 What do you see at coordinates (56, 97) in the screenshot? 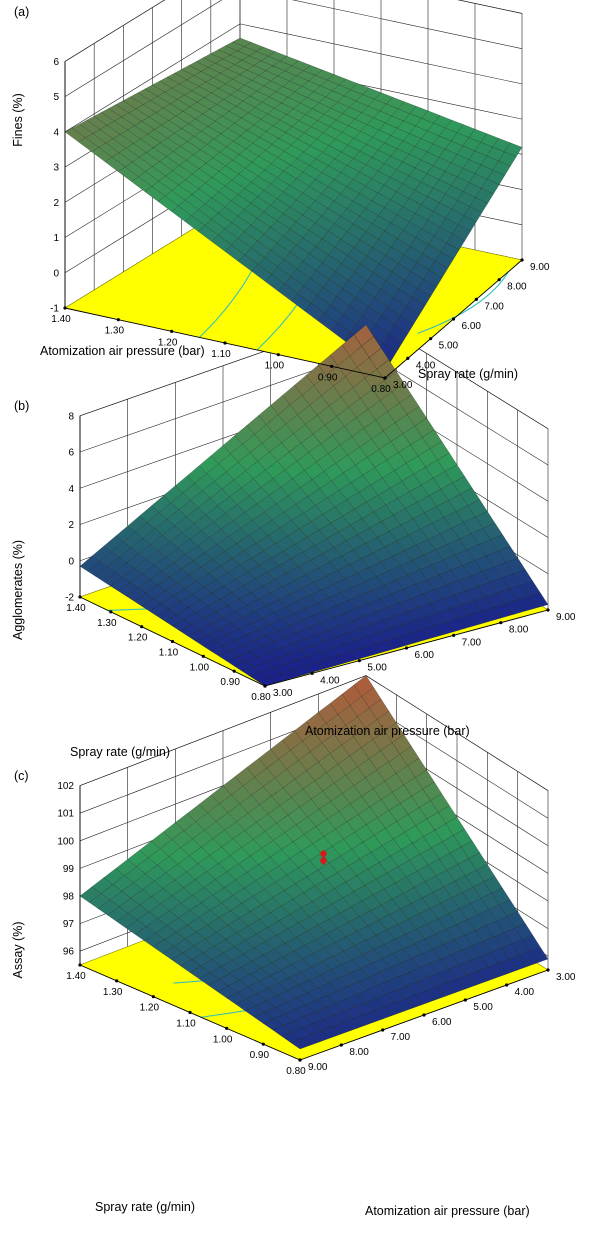
I see `z-tick-label: 5` at bounding box center [56, 97].